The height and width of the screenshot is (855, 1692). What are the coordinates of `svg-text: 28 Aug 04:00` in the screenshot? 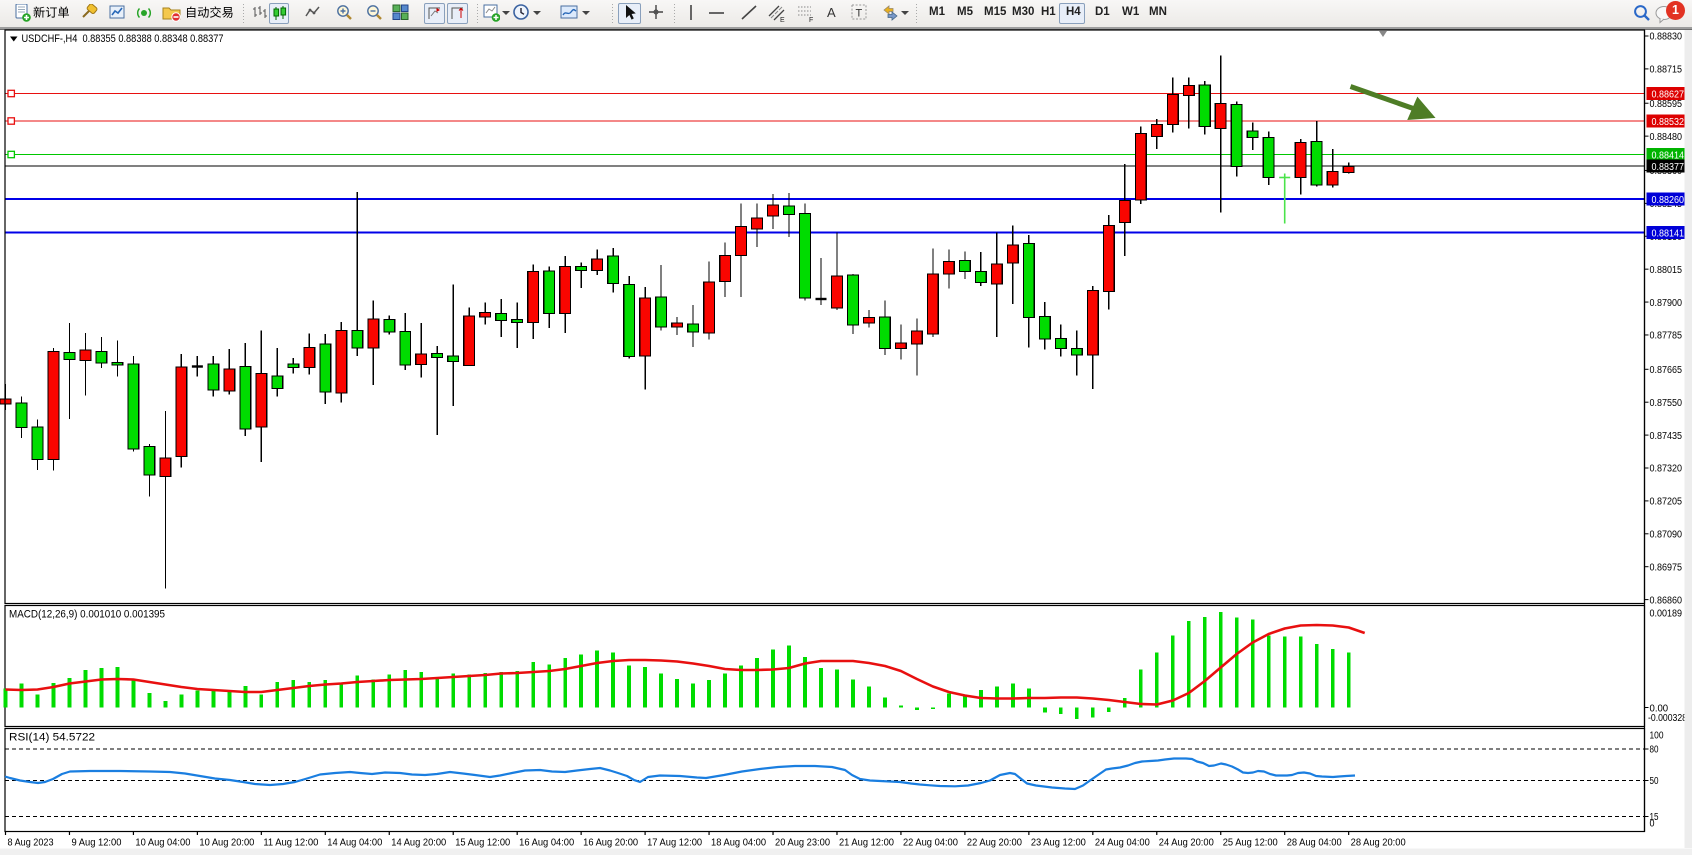 It's located at (1314, 843).